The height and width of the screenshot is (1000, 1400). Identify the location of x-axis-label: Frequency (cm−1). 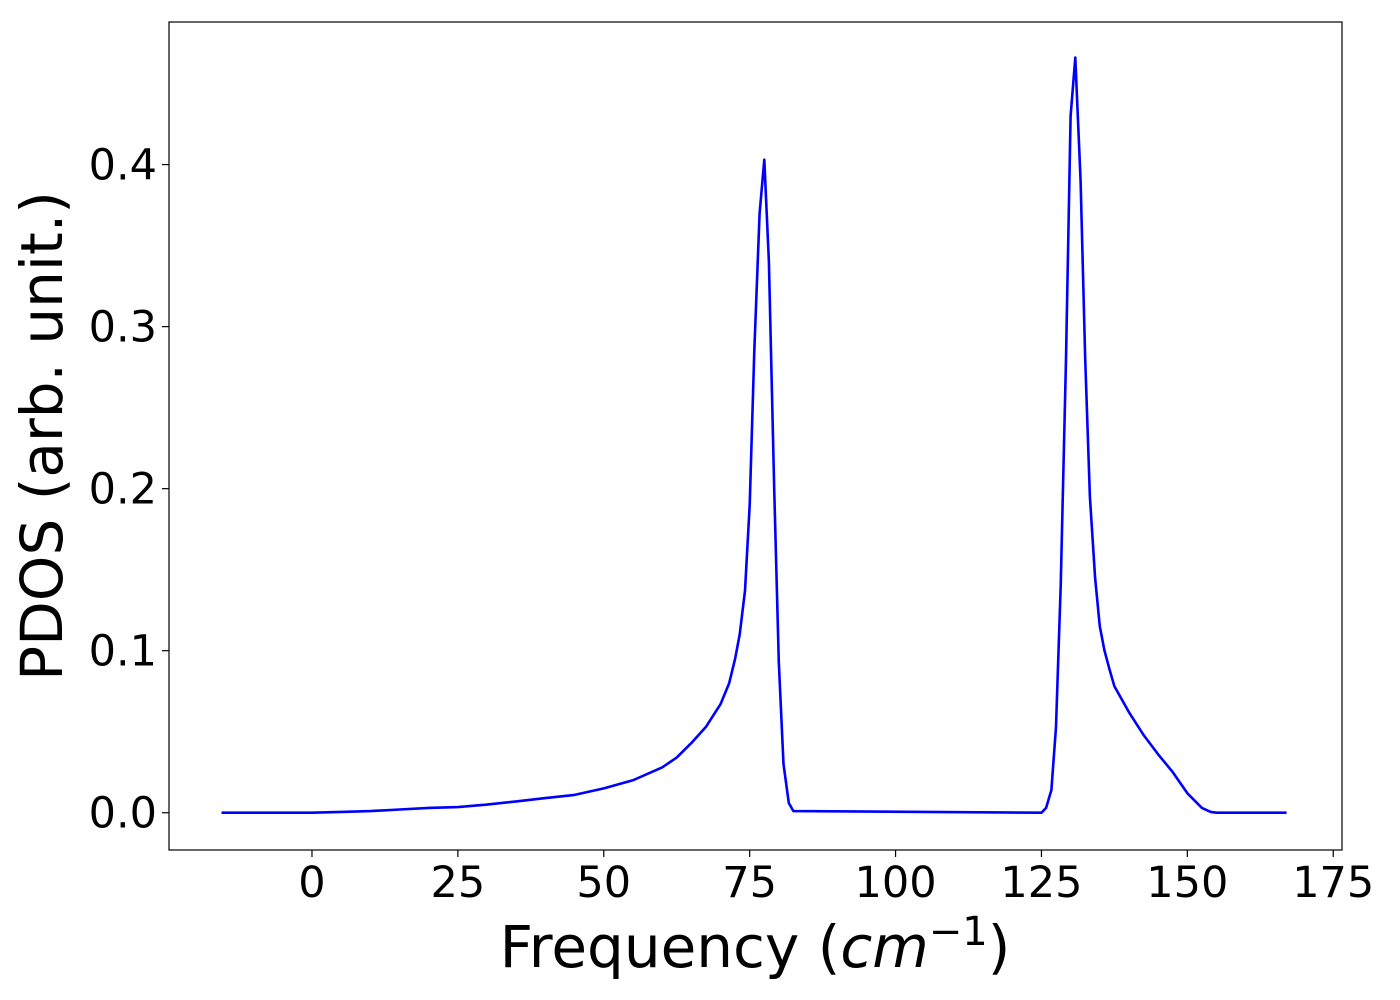
(755, 945).